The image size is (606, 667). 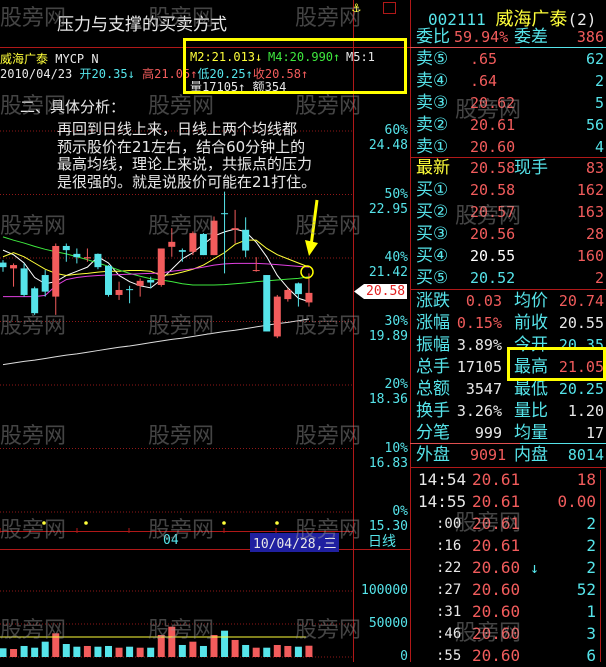 I want to click on buy-row: 买② 20.57 163, so click(x=509, y=212).